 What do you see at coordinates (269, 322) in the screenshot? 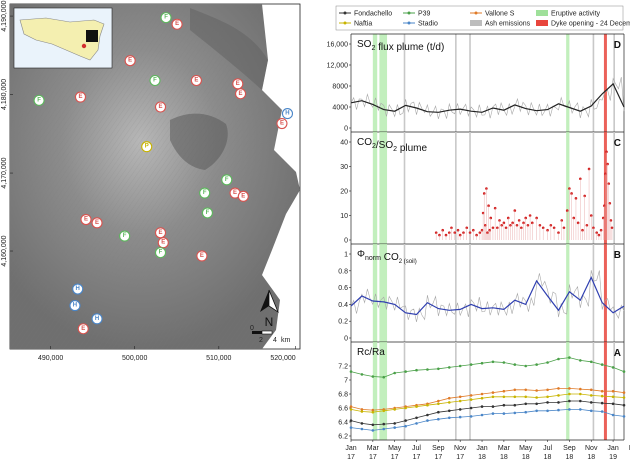
I see `north-label: N` at bounding box center [269, 322].